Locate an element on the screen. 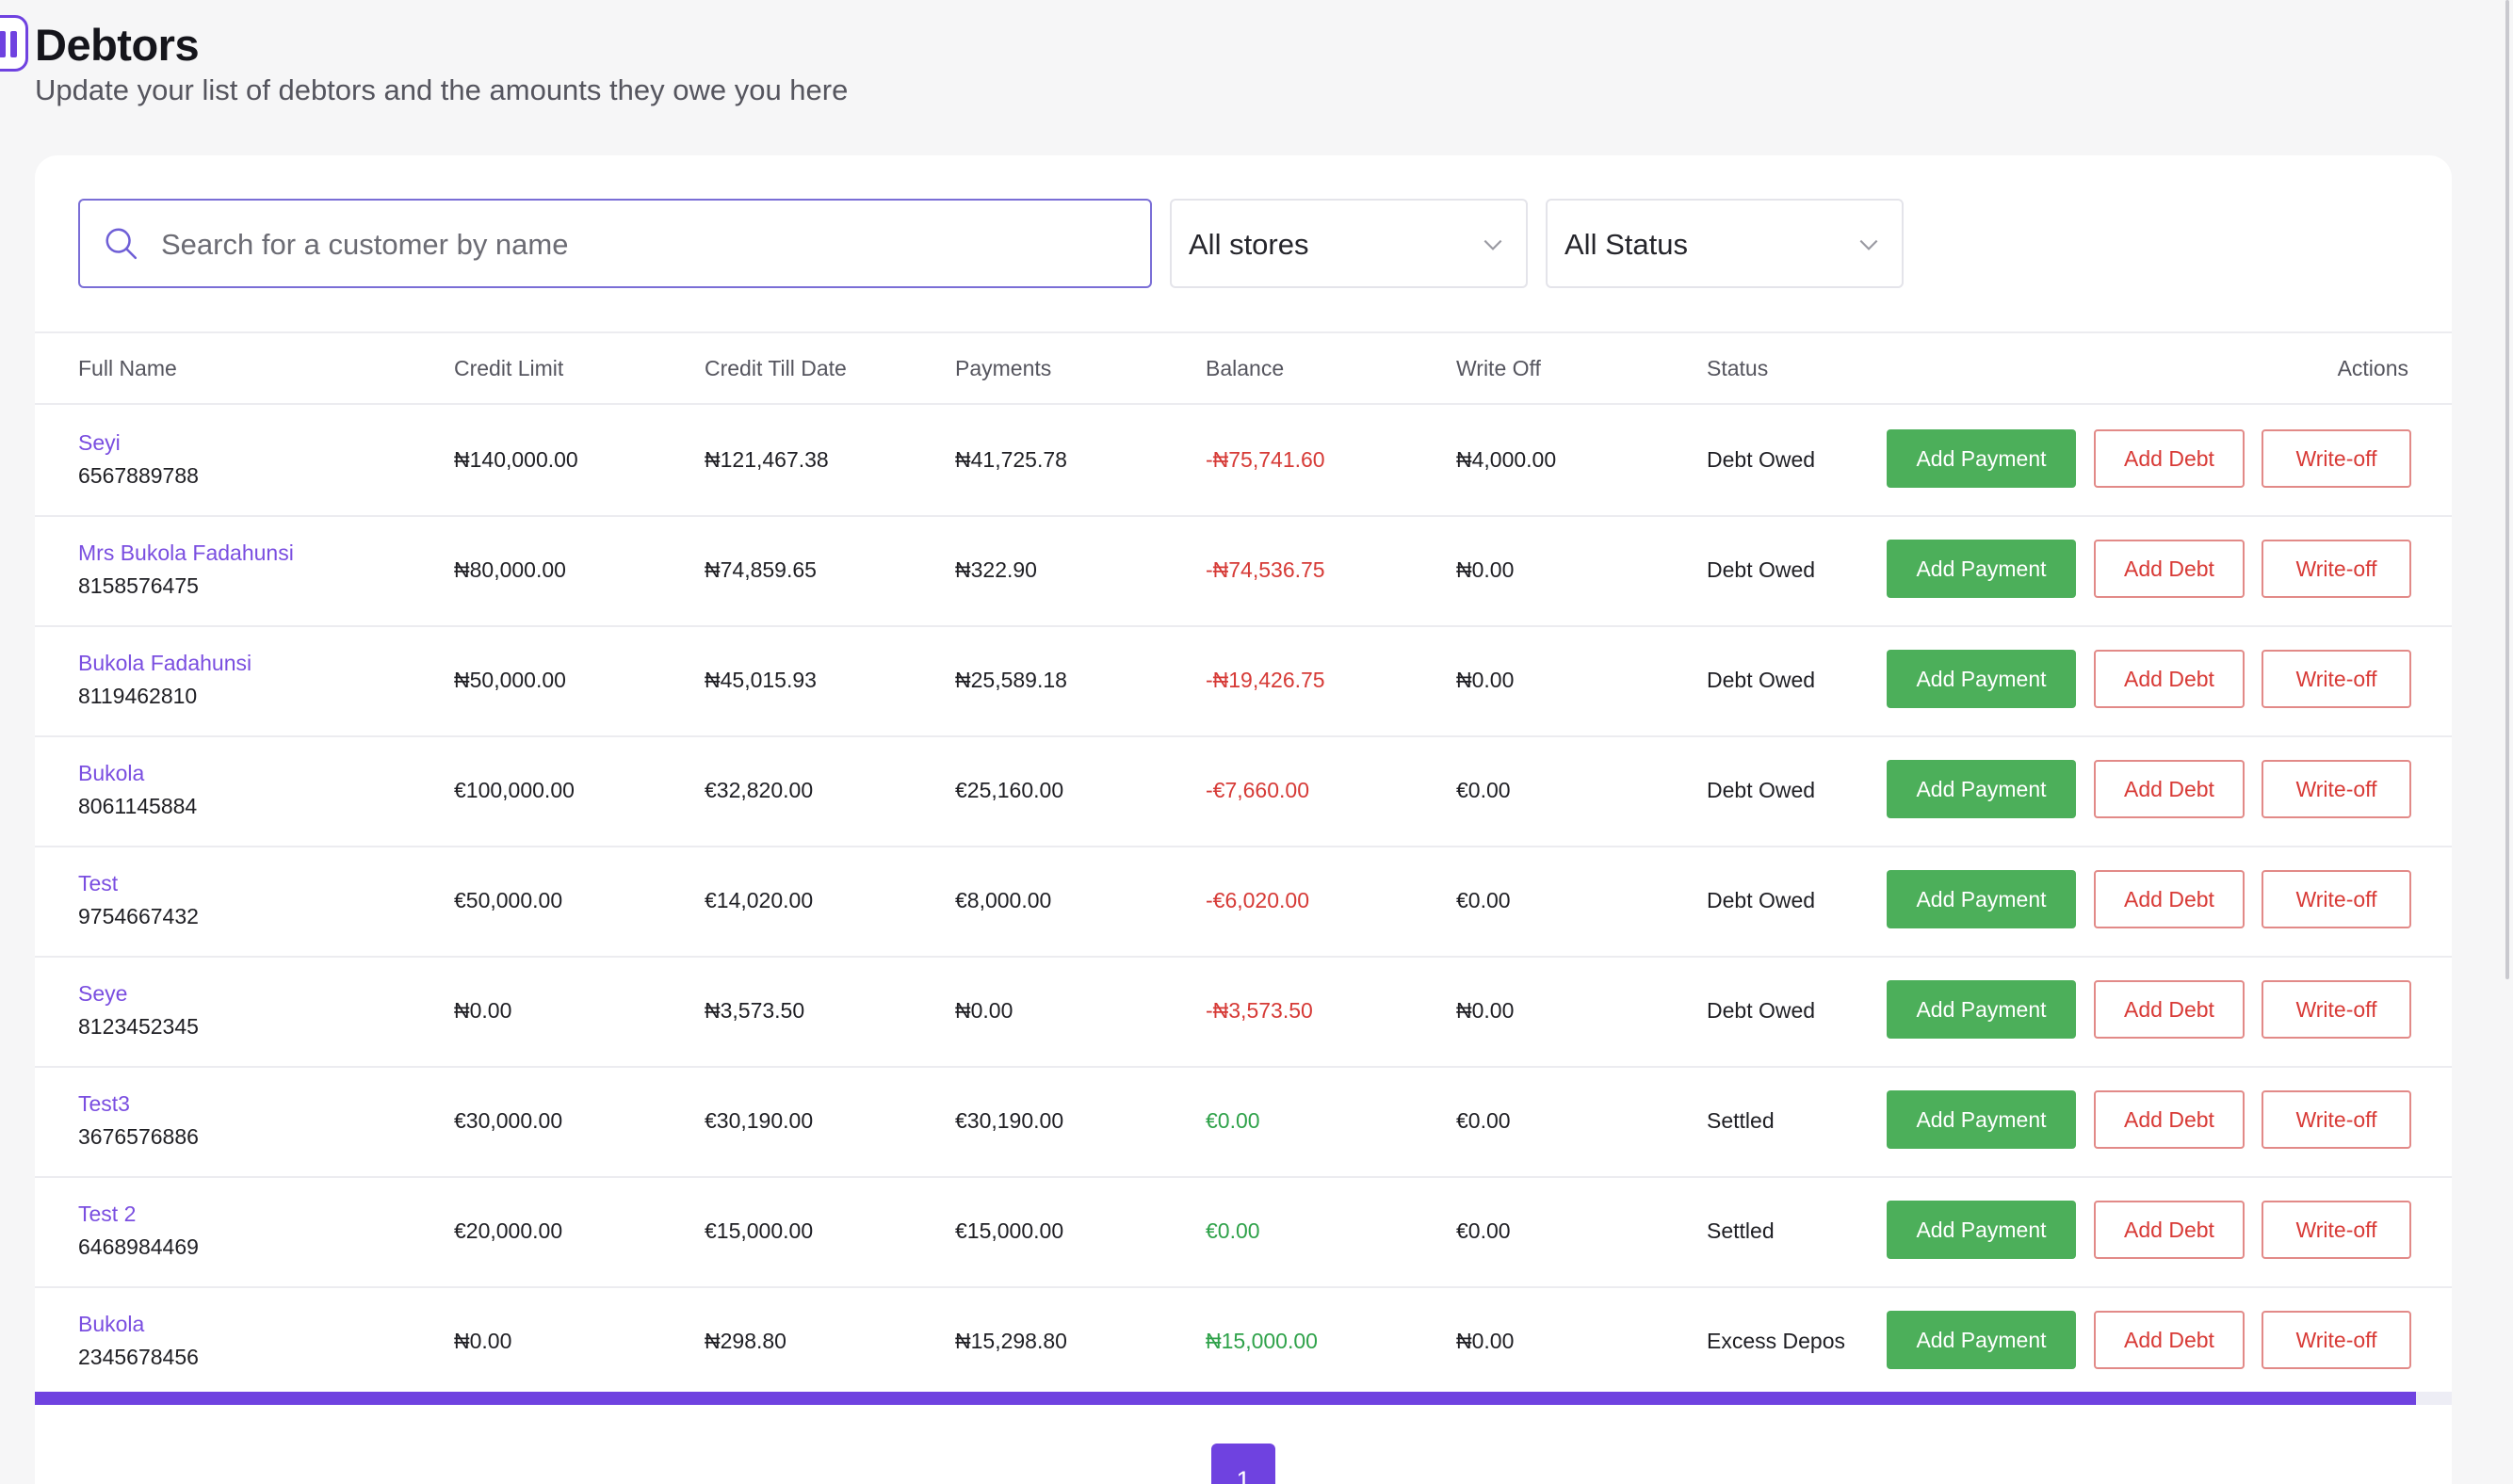 The height and width of the screenshot is (1484, 2513). debtor-phone: 8061145884 is located at coordinates (138, 806).